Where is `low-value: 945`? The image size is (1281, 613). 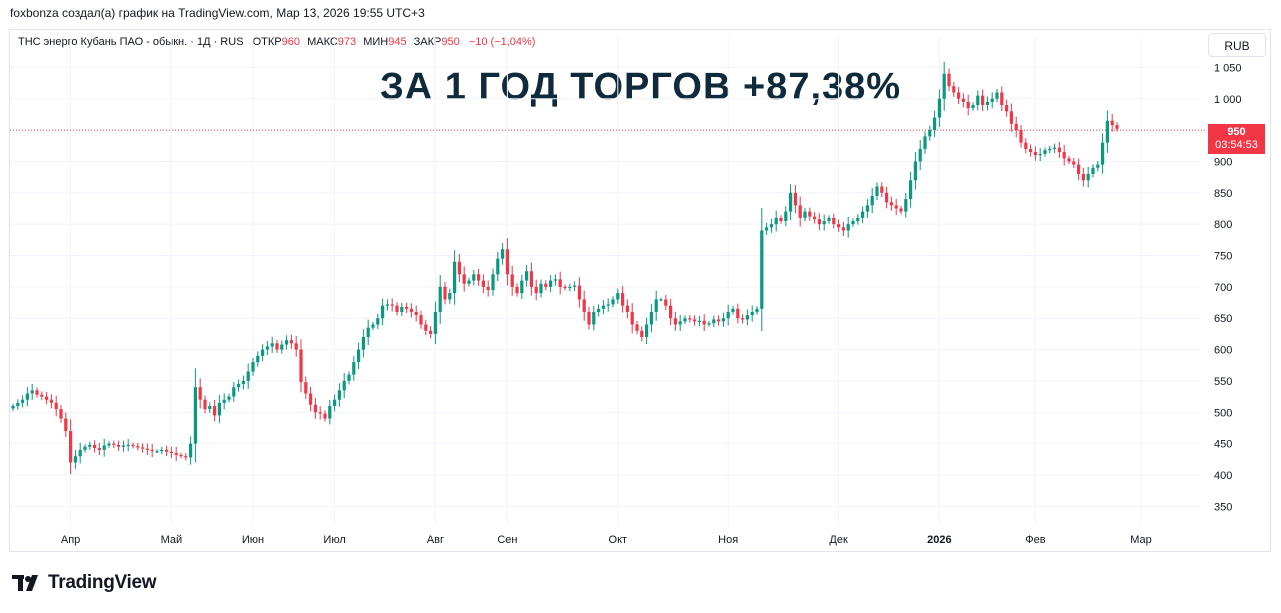 low-value: 945 is located at coordinates (397, 42).